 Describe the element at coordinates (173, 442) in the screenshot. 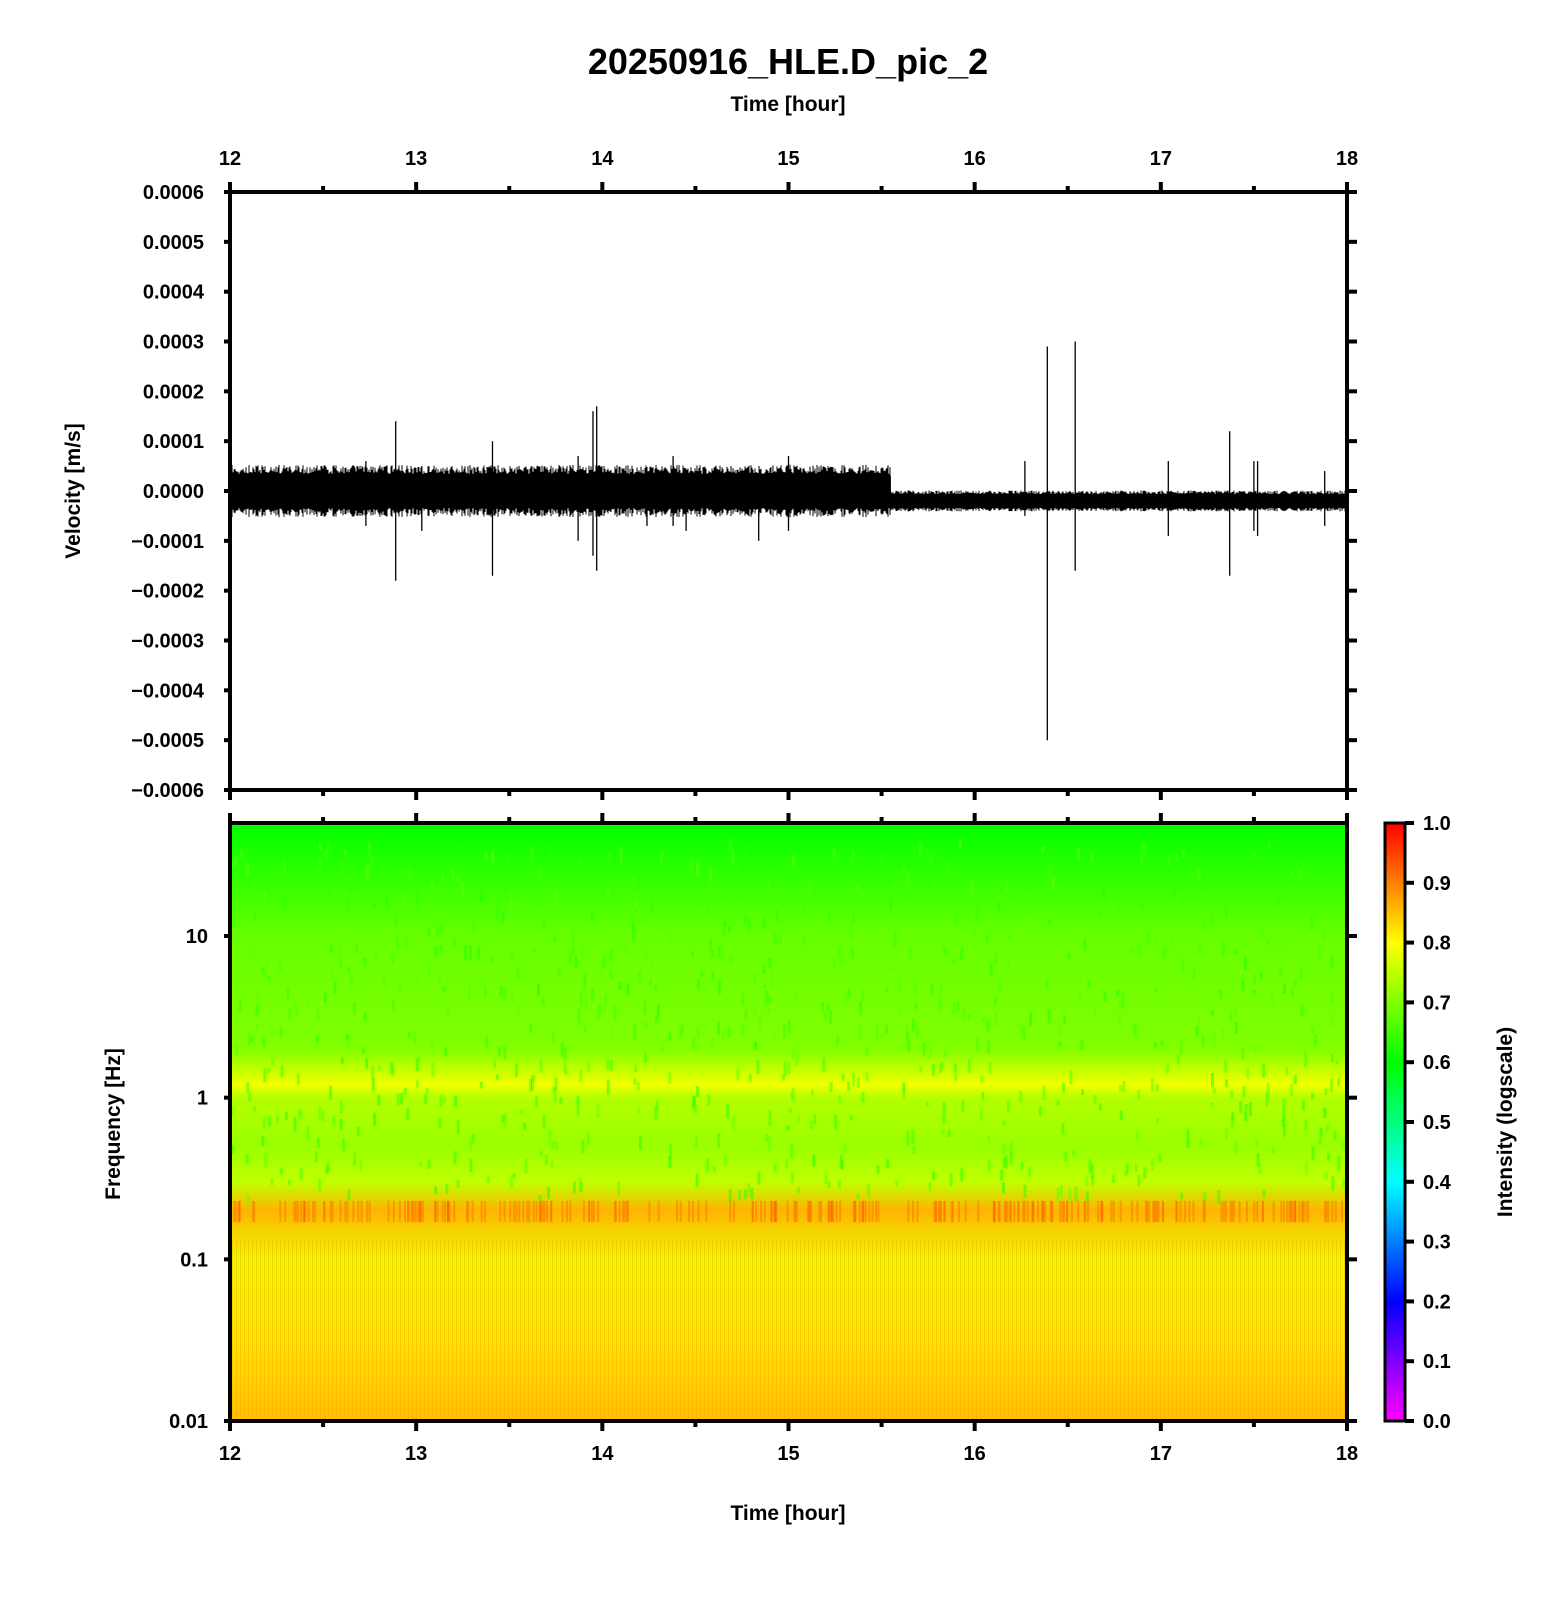

I see `velocity-y-tick-label: 0.0001` at that location.